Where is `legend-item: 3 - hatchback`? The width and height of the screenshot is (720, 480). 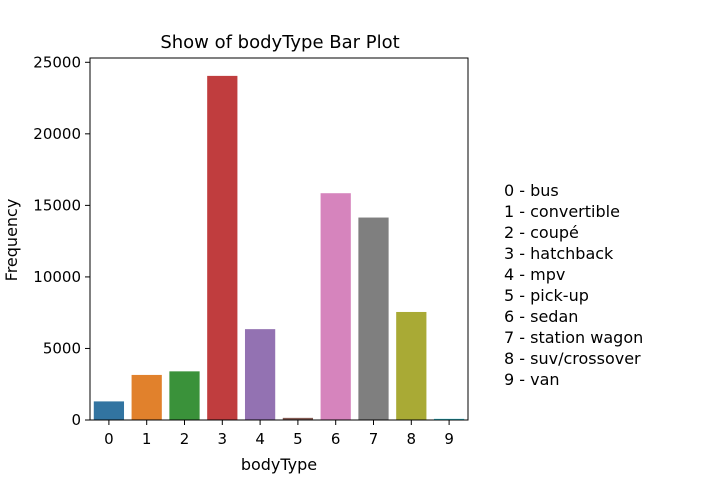
legend-item: 3 - hatchback is located at coordinates (559, 253).